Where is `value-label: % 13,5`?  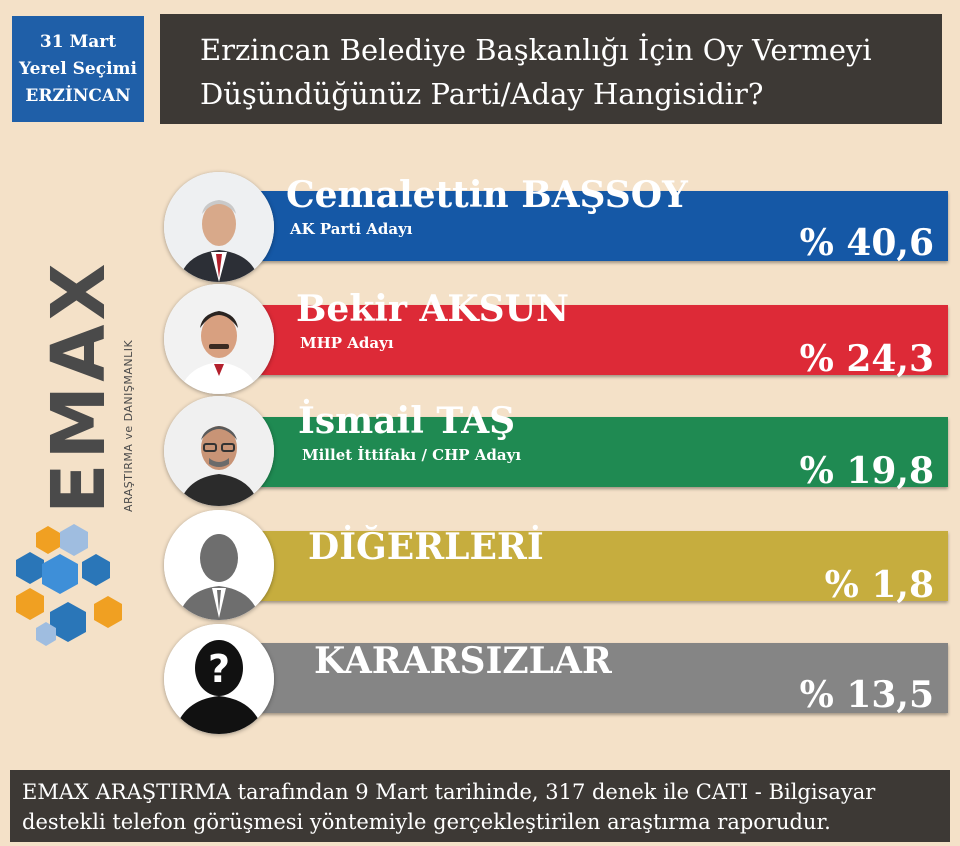 value-label: % 13,5 is located at coordinates (866, 695).